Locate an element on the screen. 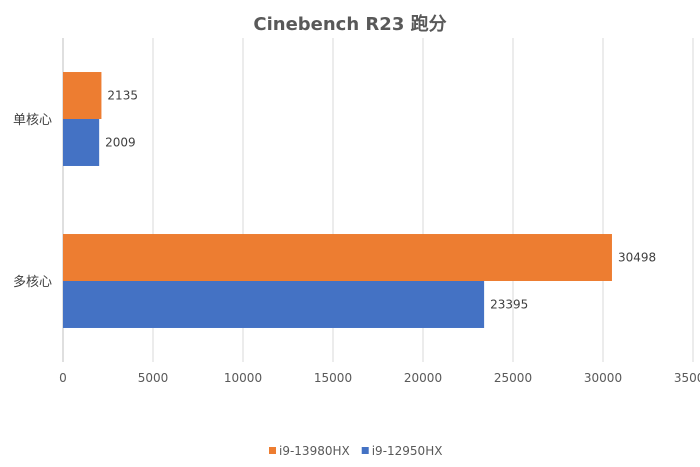 This screenshot has height=467, width=700. x-tick-label: 5000 is located at coordinates (153, 378).